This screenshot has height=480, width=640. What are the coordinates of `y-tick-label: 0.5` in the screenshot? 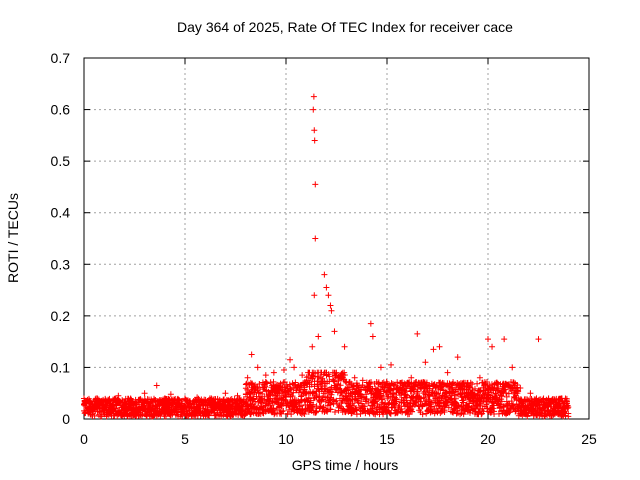 It's located at (61, 161).